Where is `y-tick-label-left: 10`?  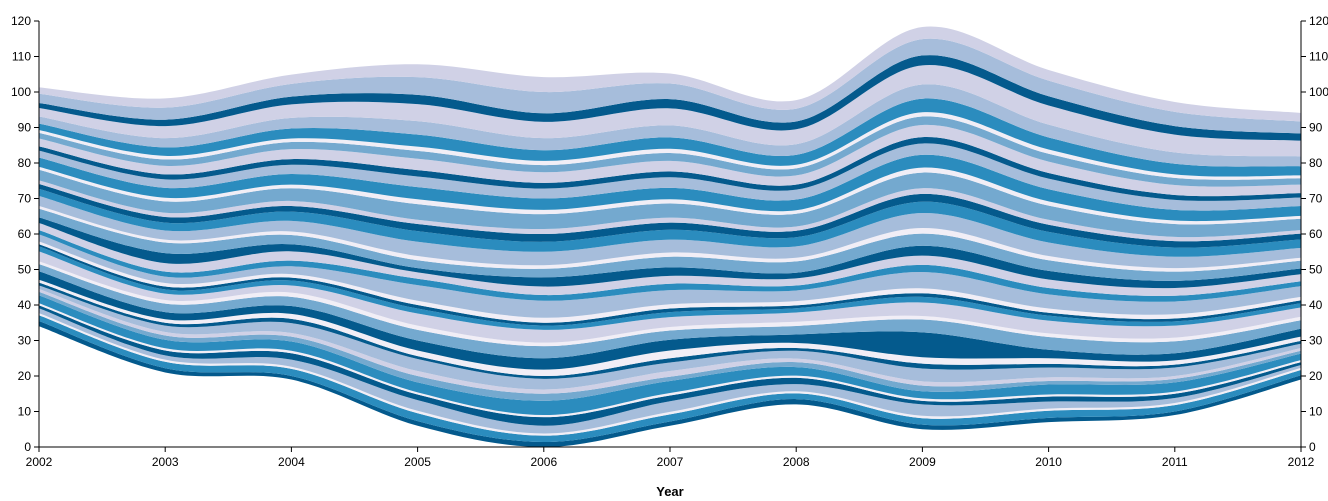
y-tick-label-left: 10 is located at coordinates (25, 412).